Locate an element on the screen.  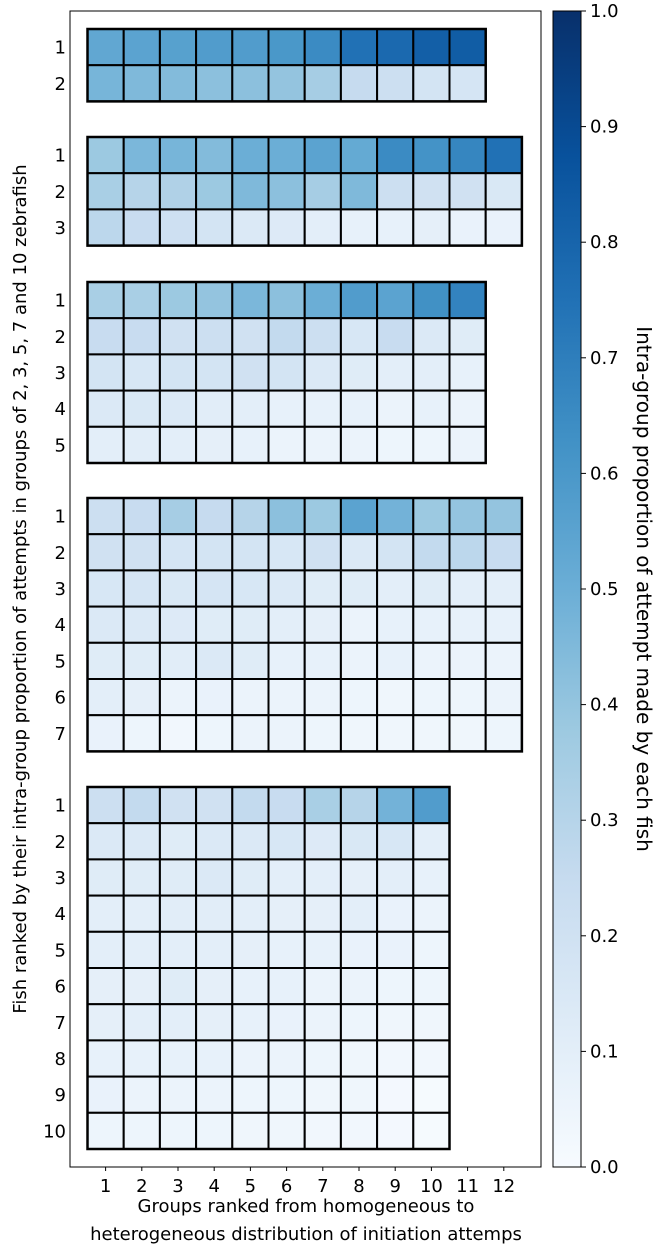
x-tick-label: 5 is located at coordinates (250, 1186).